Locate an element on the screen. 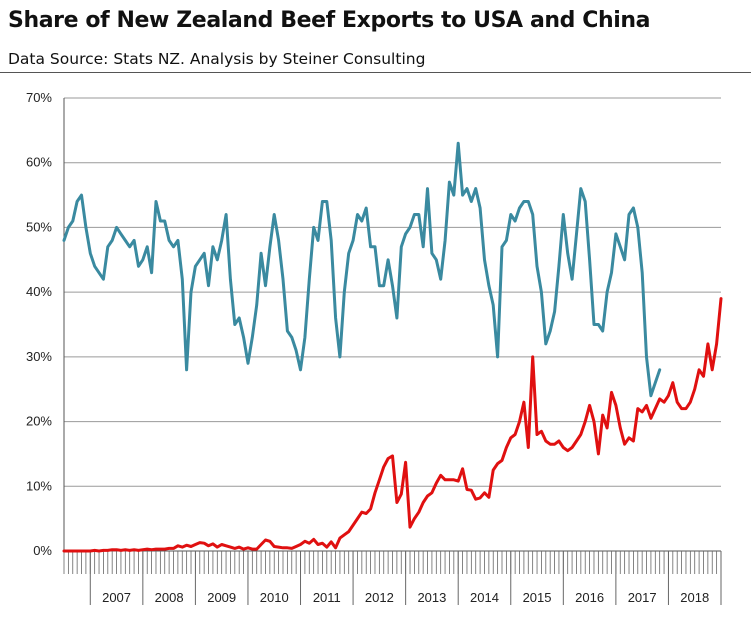 The height and width of the screenshot is (623, 751). x-tick-label: 2007 is located at coordinates (116, 597).